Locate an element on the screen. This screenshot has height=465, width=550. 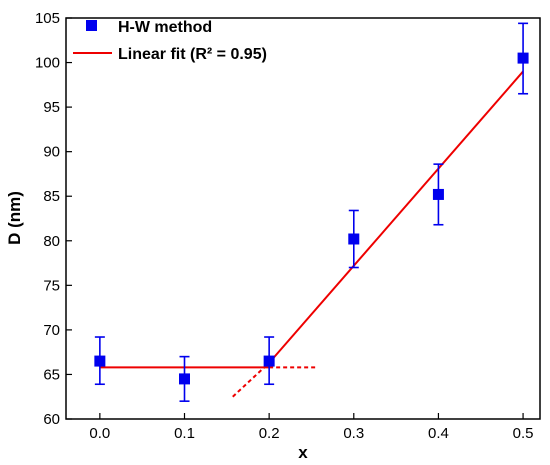
y-tick-label: 85 is located at coordinates (51, 196).